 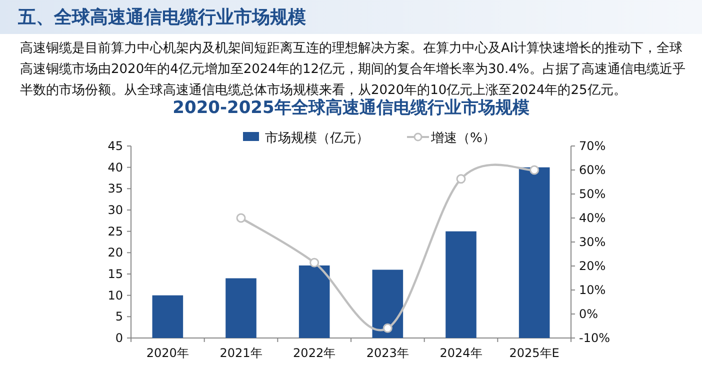 I want to click on legend-label: 市场规模（亿元）, so click(x=317, y=138).